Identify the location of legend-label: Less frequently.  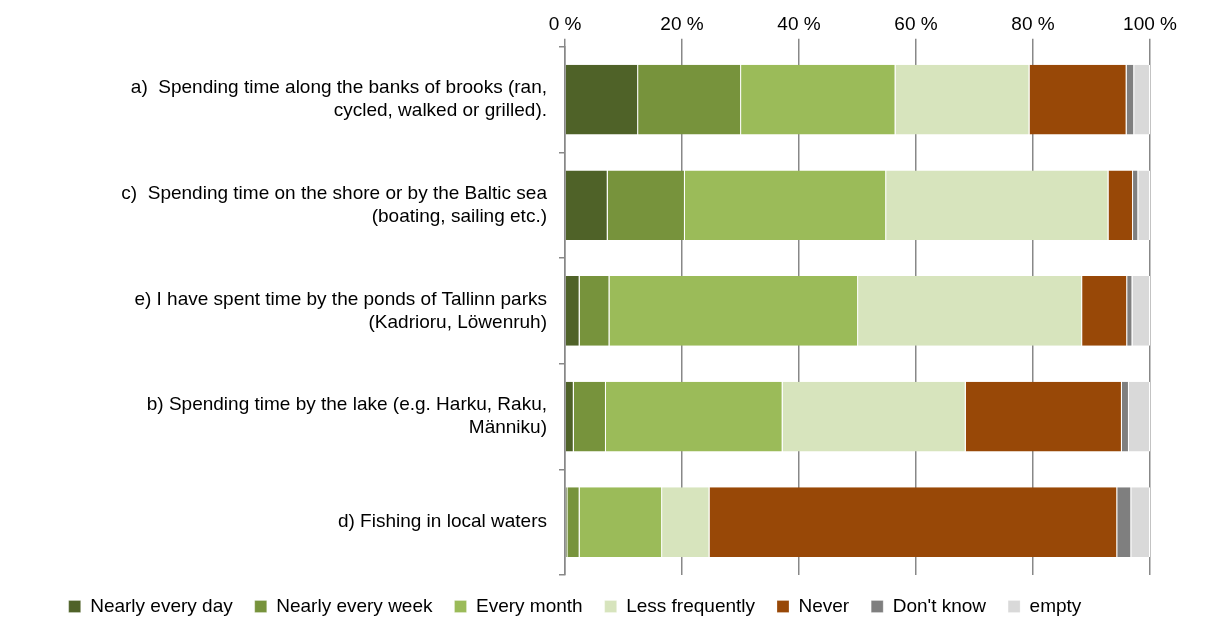
(691, 605).